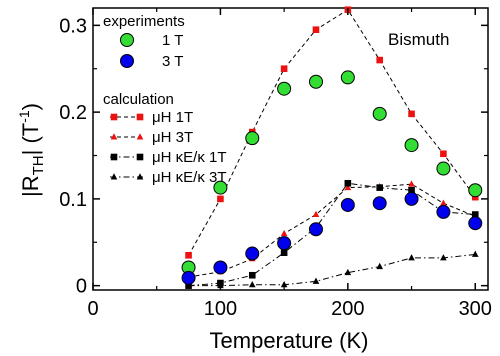 The width and height of the screenshot is (500, 356). Describe the element at coordinates (332, 270) in the screenshot. I see `series-5-line` at that location.